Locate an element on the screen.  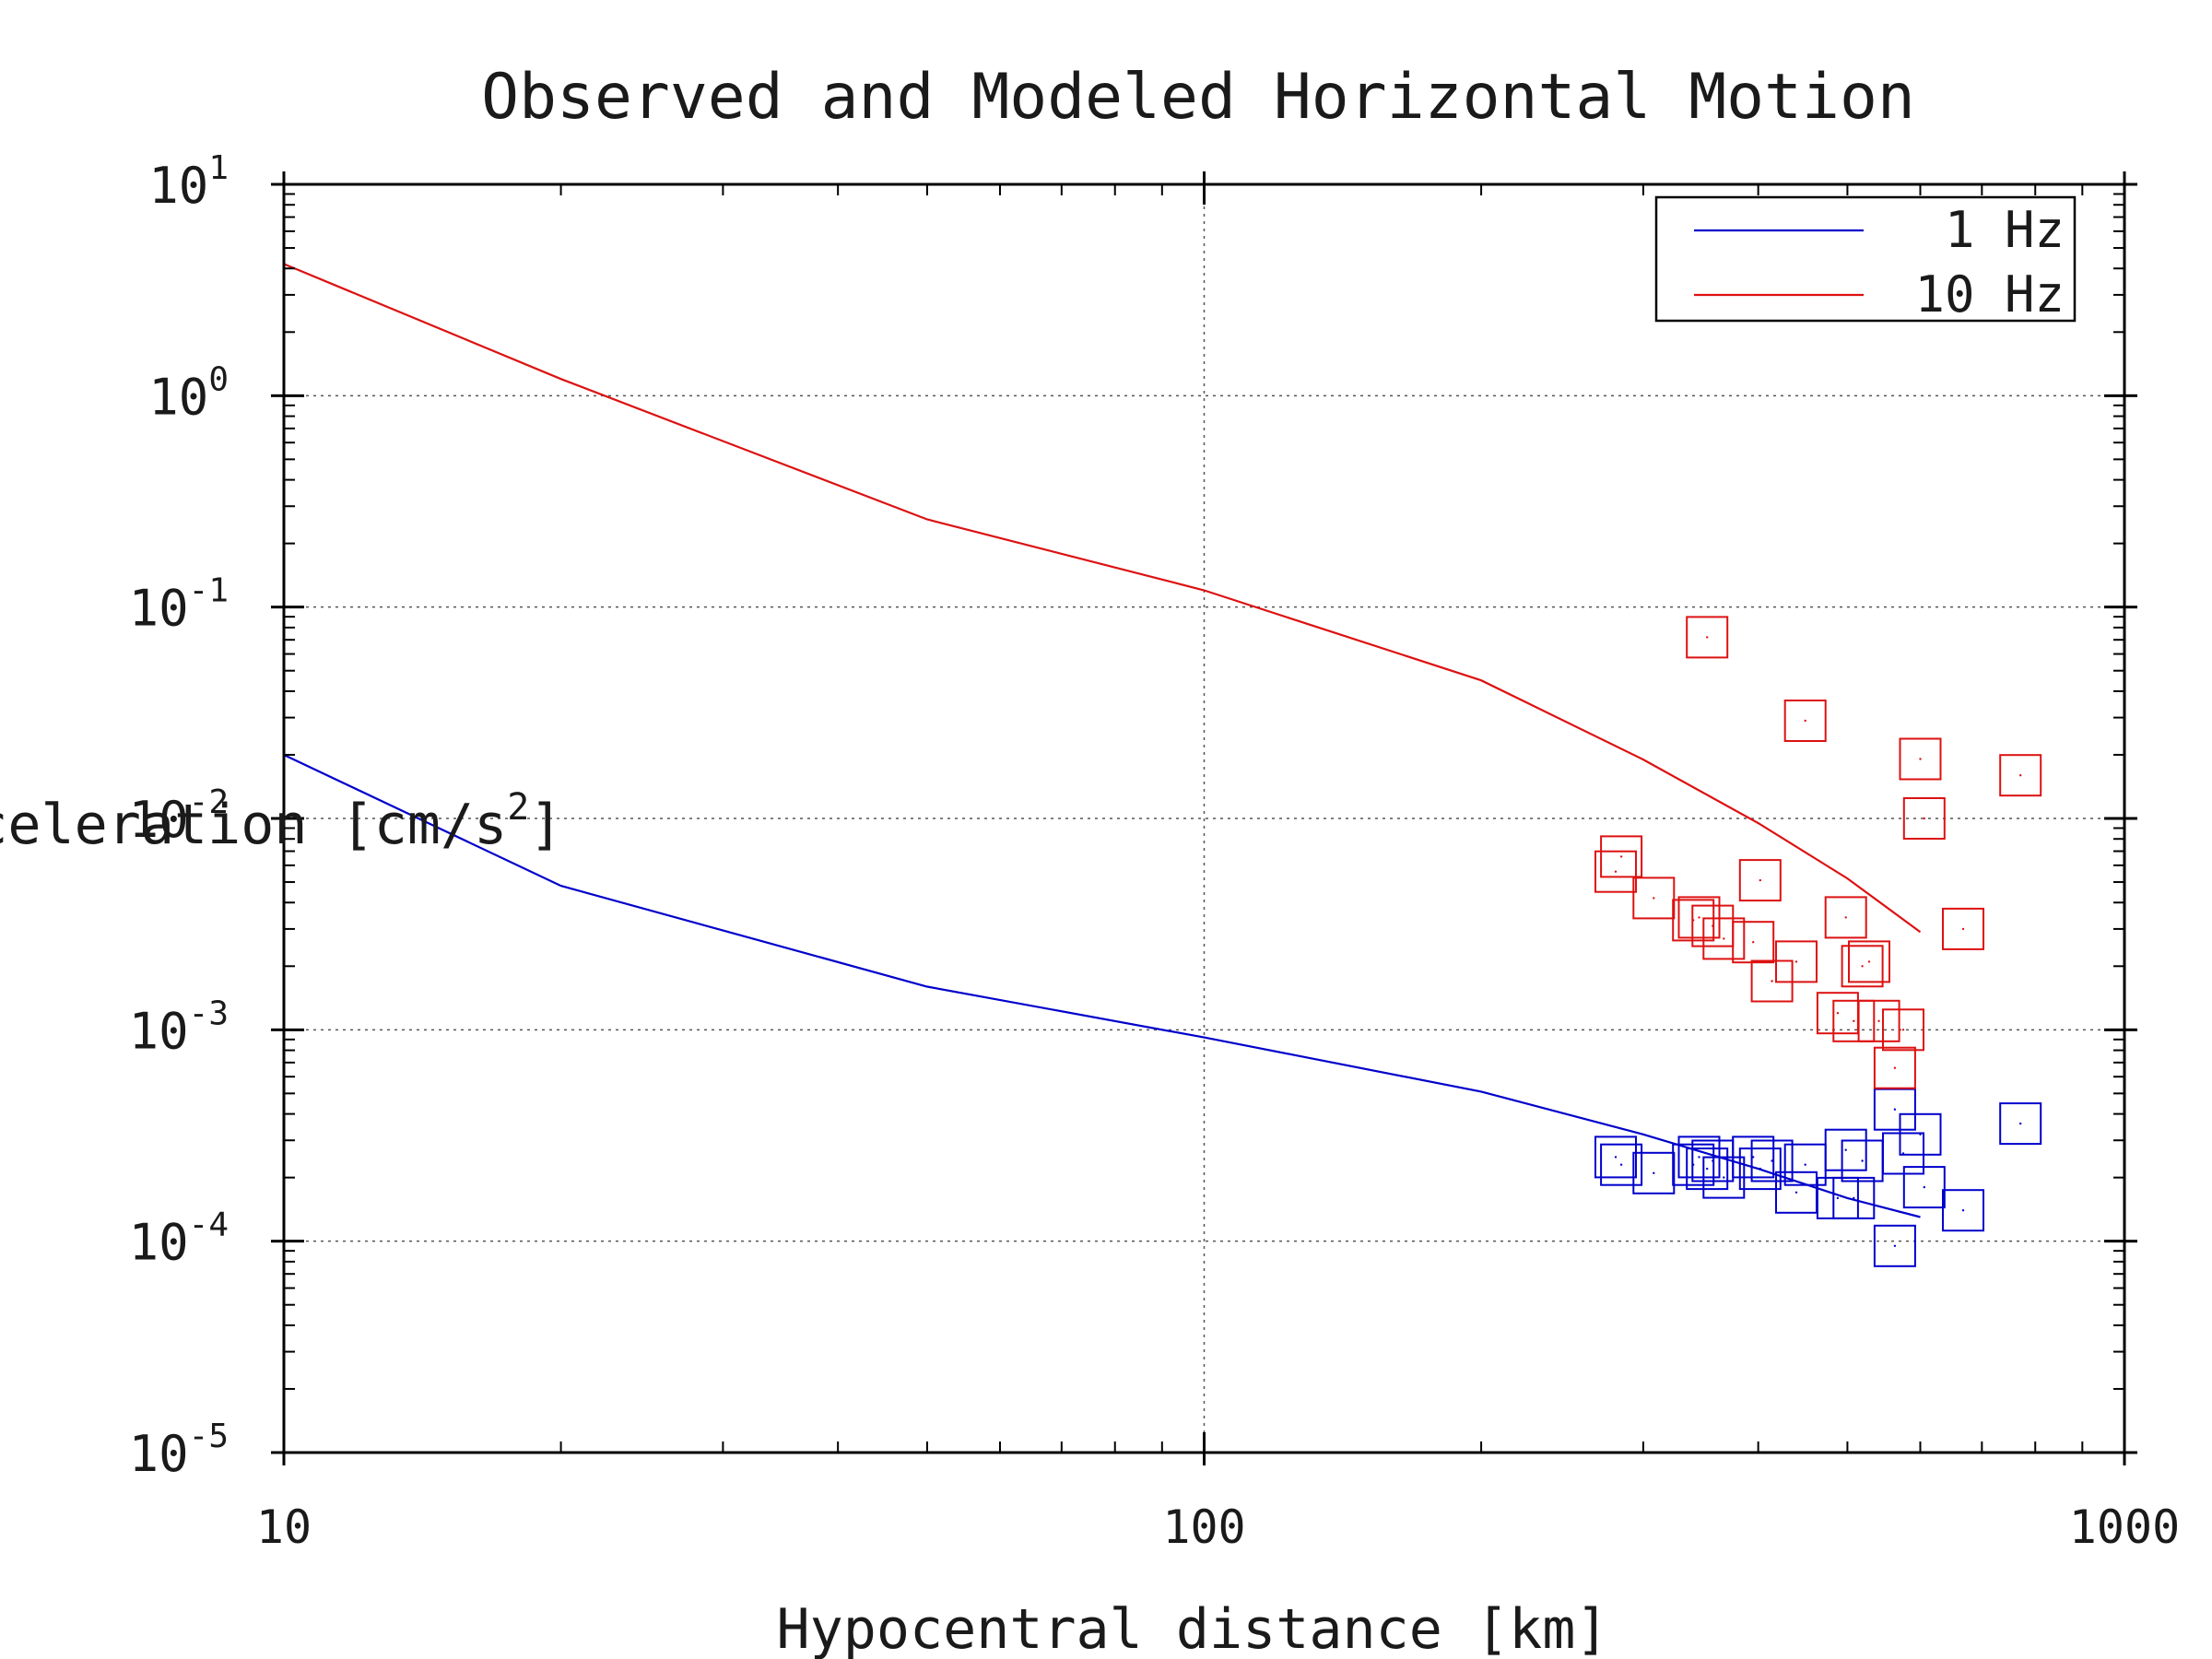
y-tick-label: 10⁻² is located at coordinates (179, 816).